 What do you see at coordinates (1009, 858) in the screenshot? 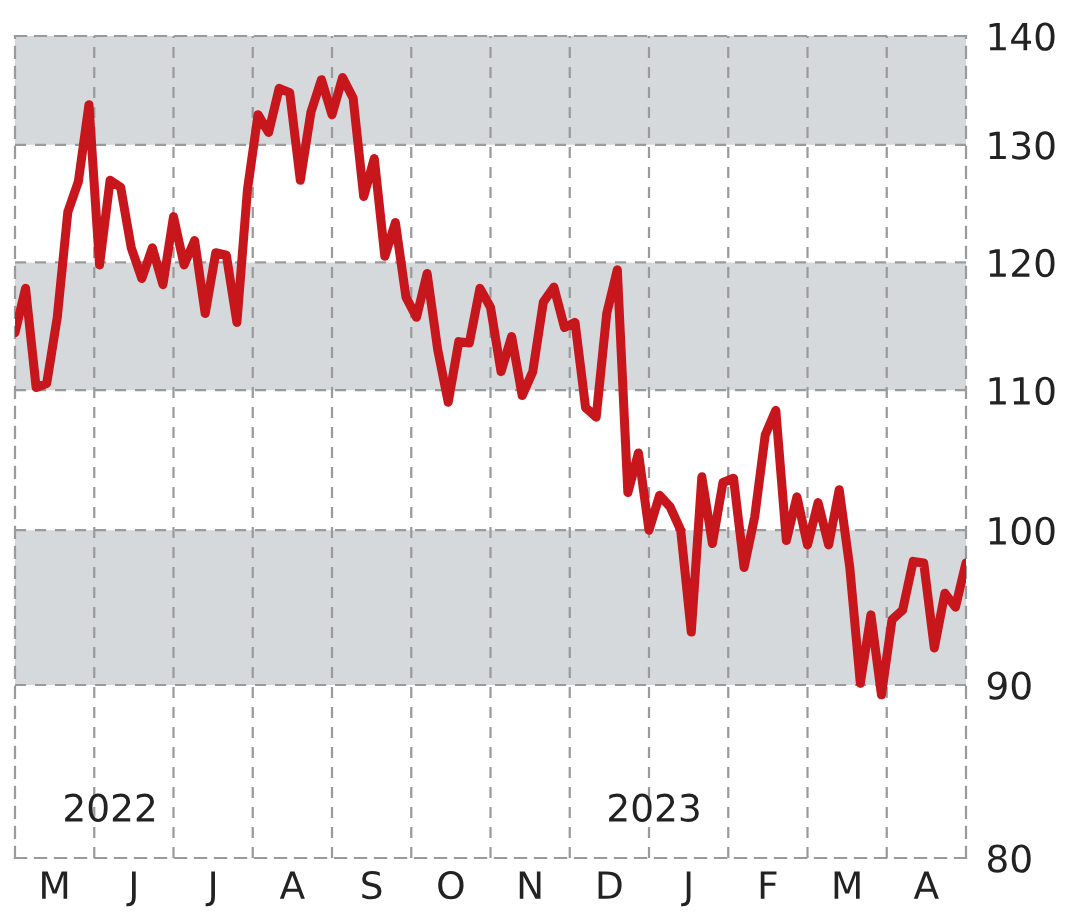
I see `y-tick-label: 80` at bounding box center [1009, 858].